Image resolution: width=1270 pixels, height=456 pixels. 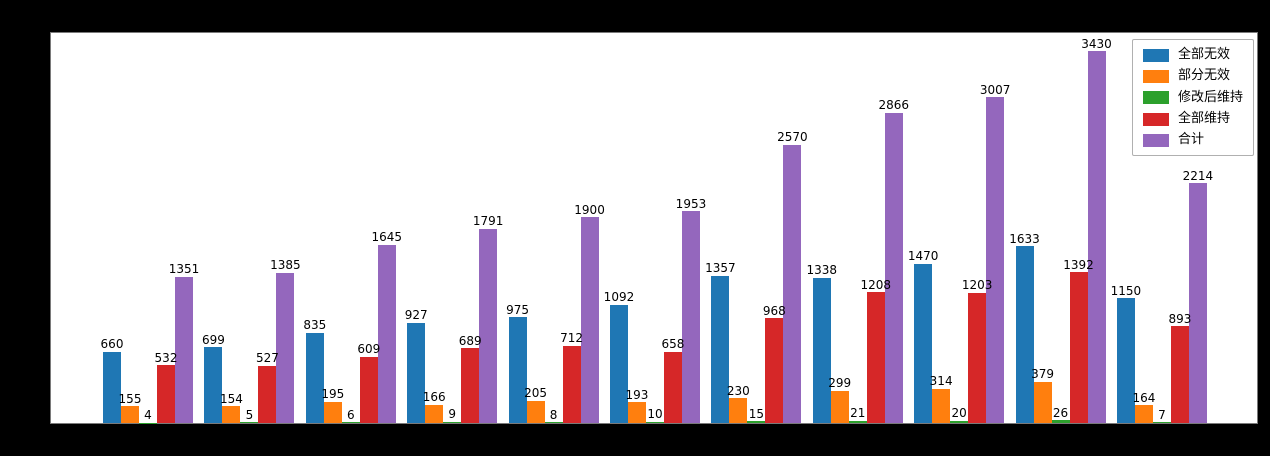 I want to click on bar-group: 660 155 4 532 1351, so click(x=150, y=228).